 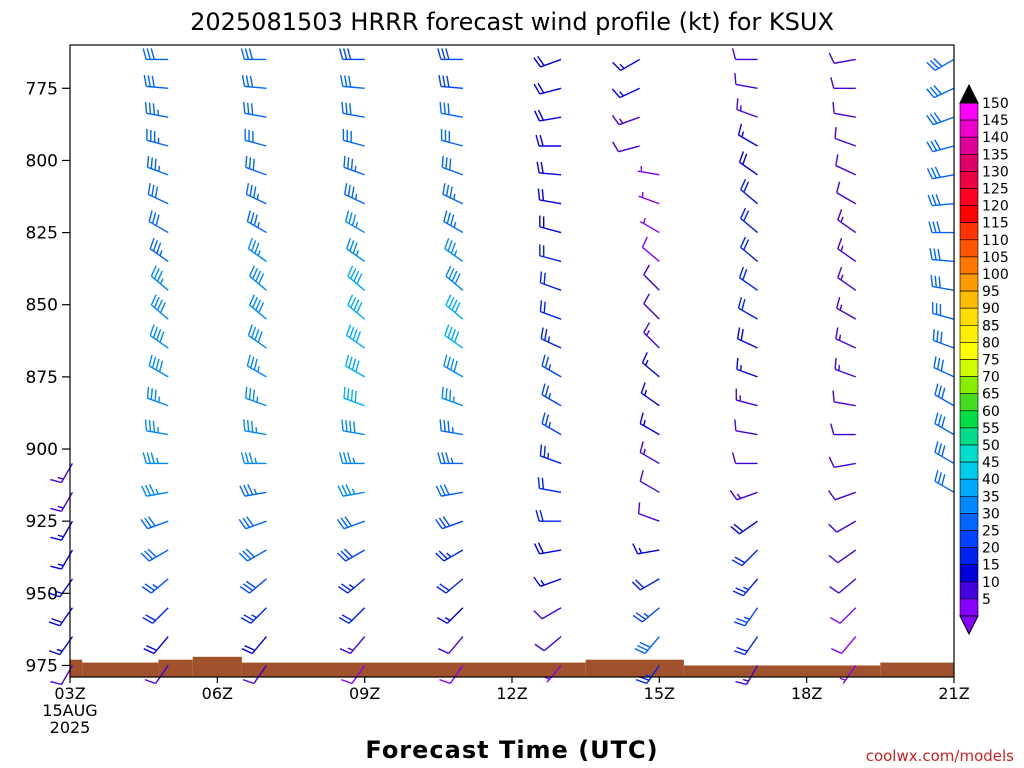 What do you see at coordinates (940, 756) in the screenshot?
I see `credit-text: coolwx.com/models` at bounding box center [940, 756].